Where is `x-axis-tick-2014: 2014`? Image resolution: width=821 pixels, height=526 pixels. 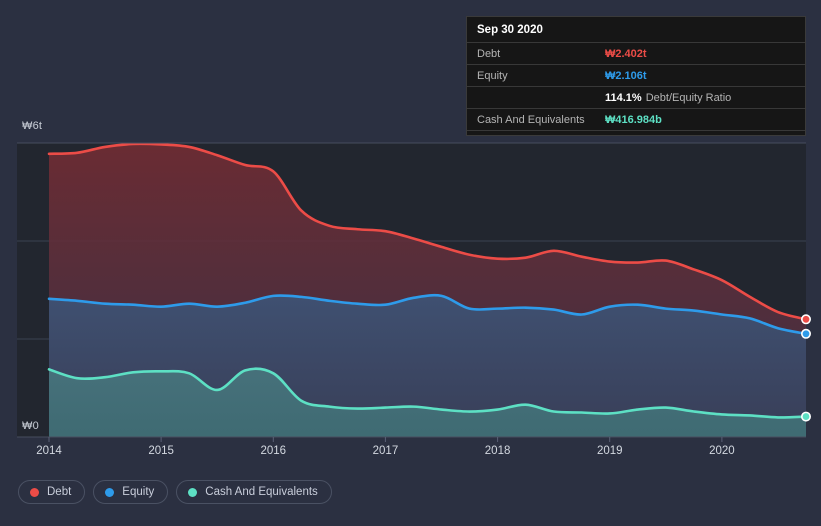 x-axis-tick-2014: 2014 is located at coordinates (49, 451).